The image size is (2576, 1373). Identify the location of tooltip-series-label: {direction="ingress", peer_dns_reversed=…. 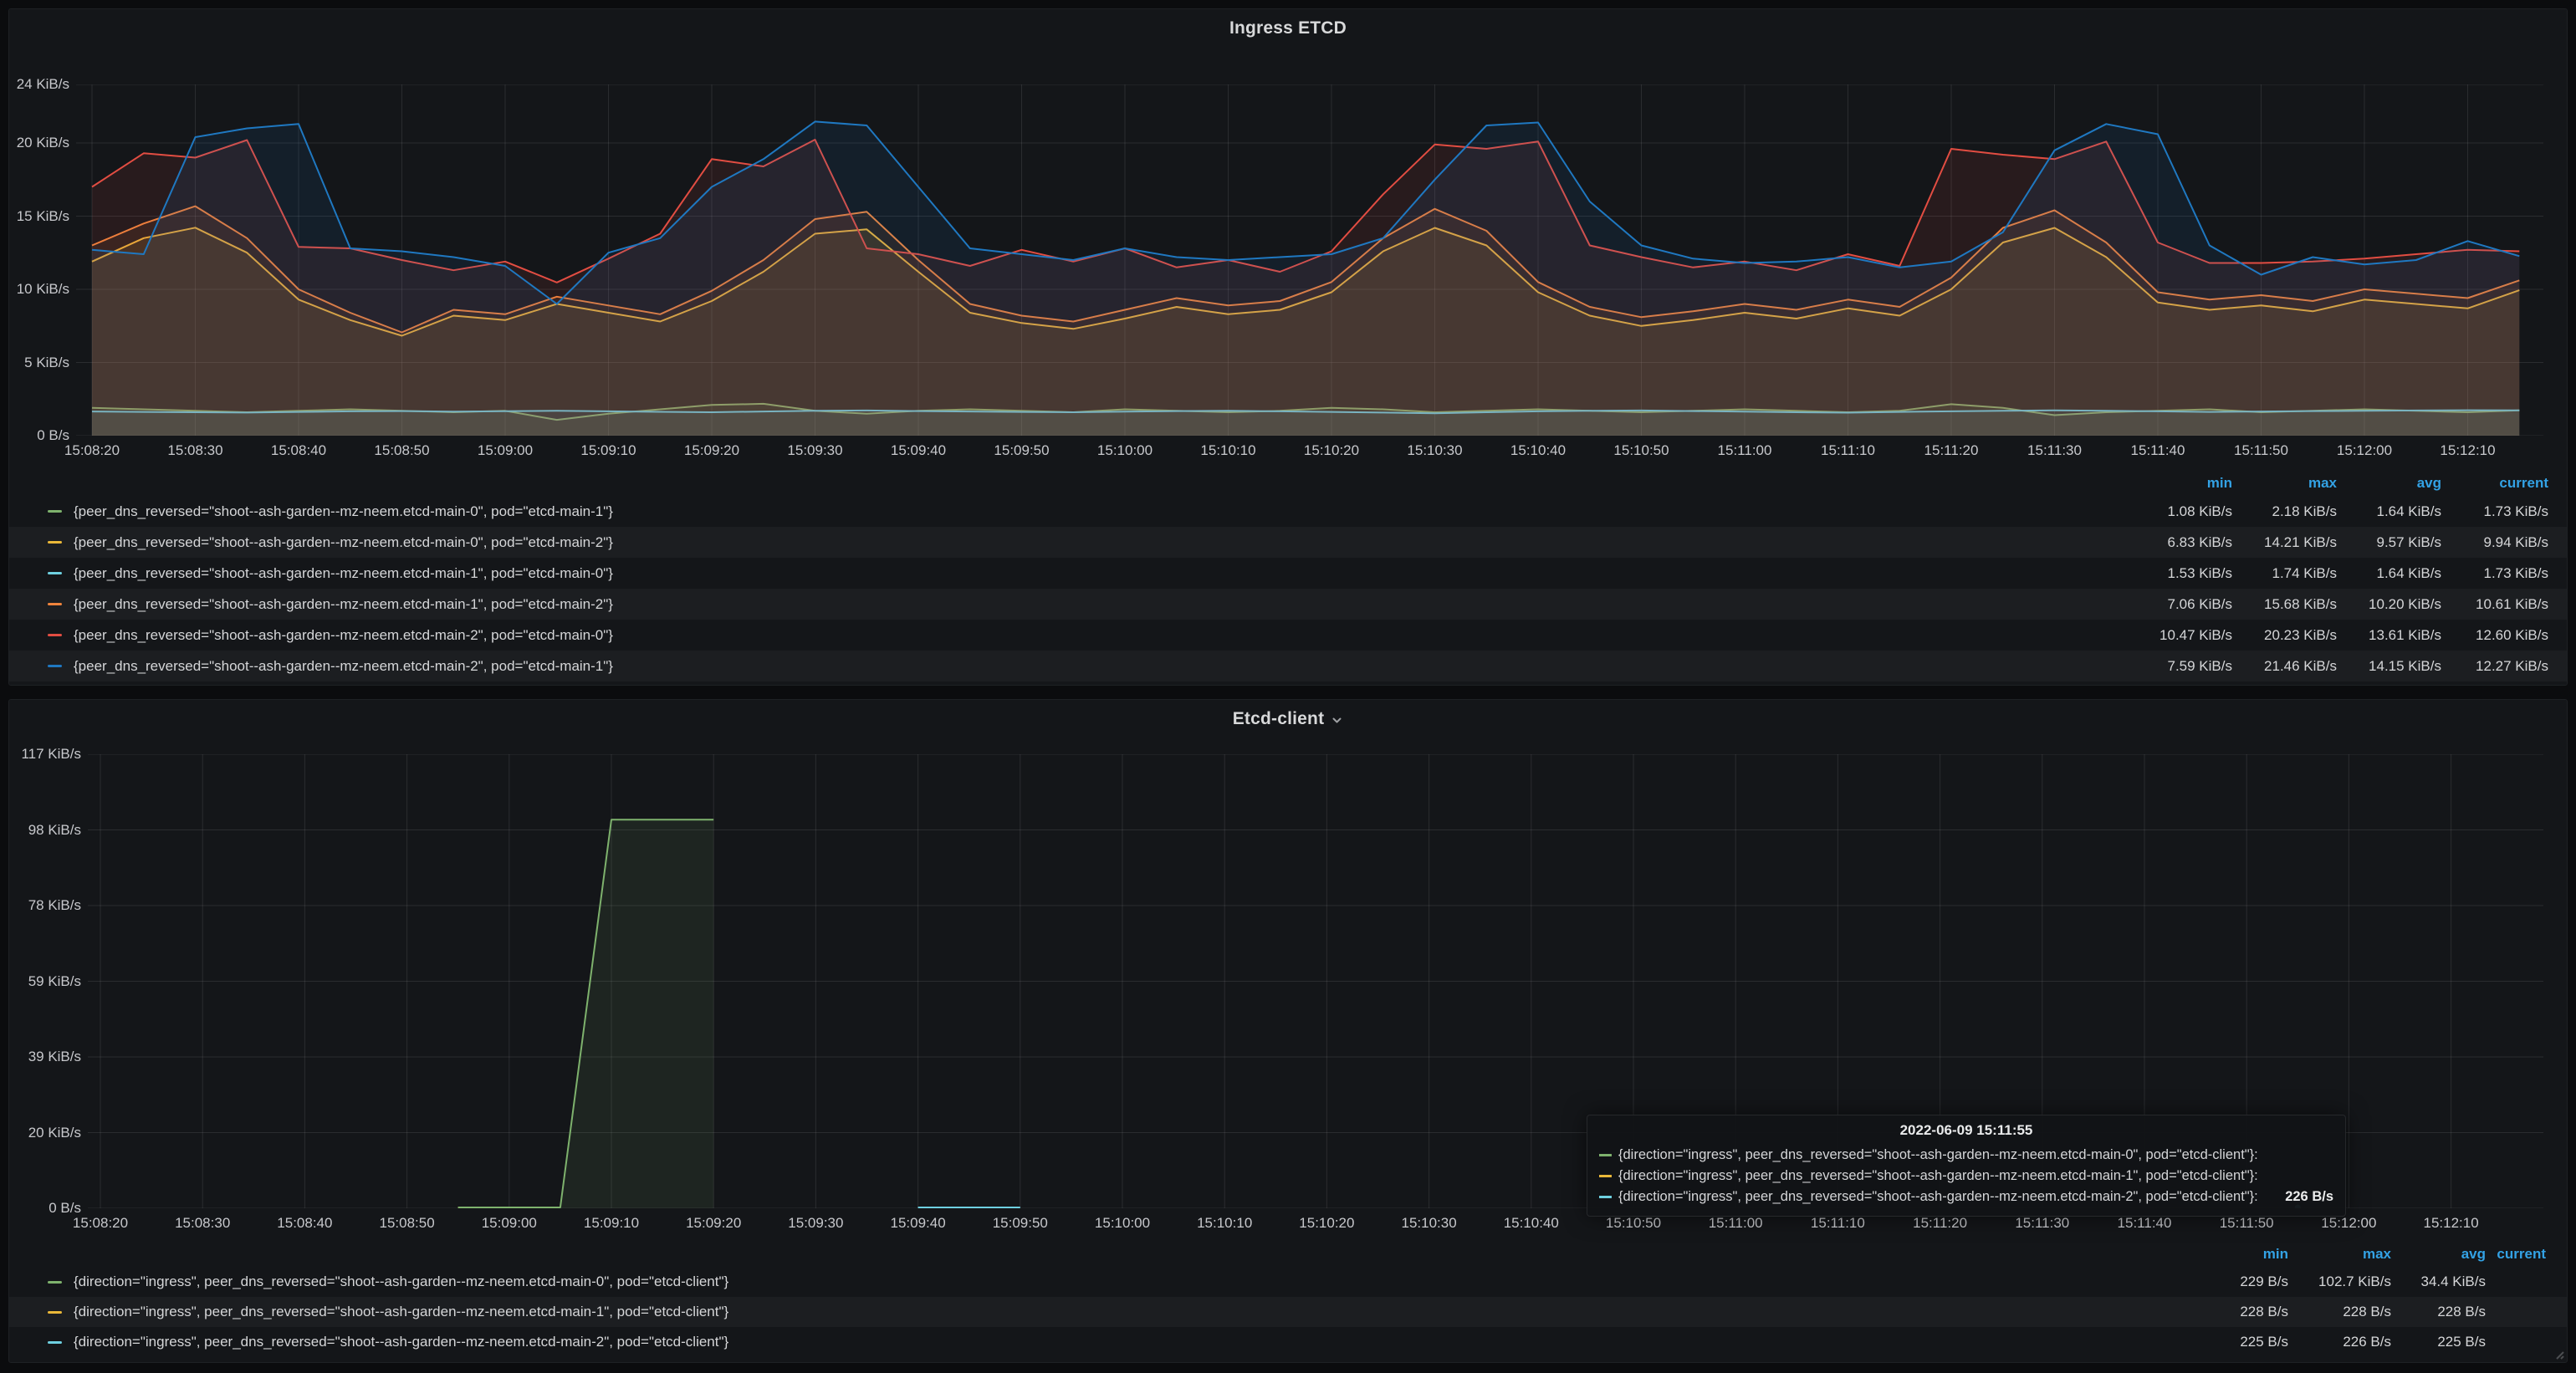
(1938, 1154).